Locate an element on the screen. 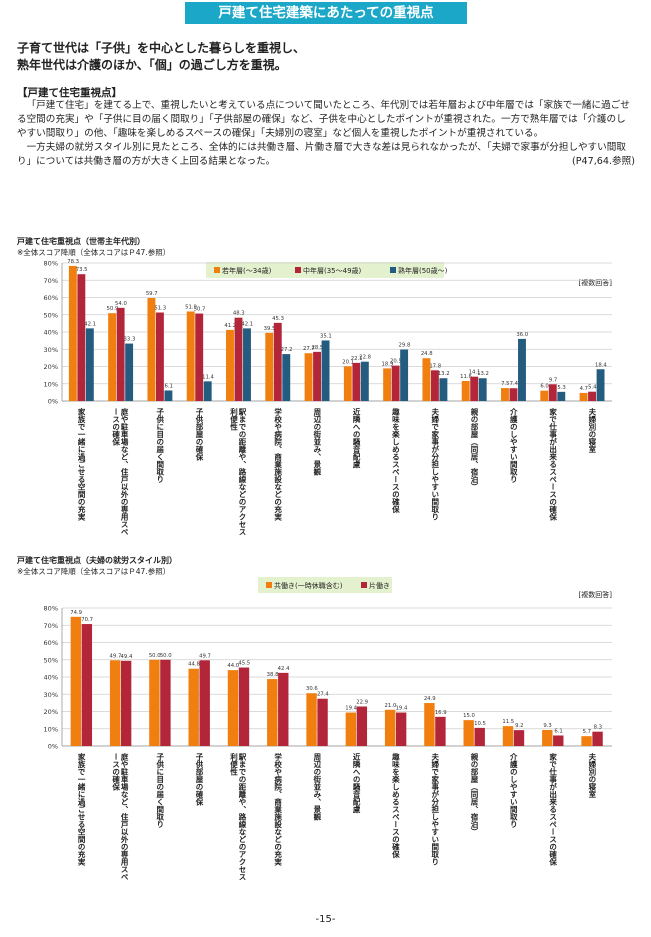 This screenshot has width=651, height=937. category-label: 家族で一緒に過ごせる空間の充実 is located at coordinates (81, 809).